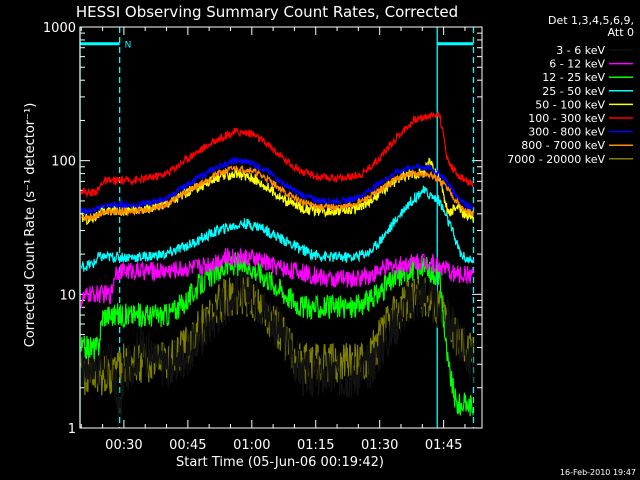  What do you see at coordinates (251, 445) in the screenshot?
I see `x-tick-label: 01:00` at bounding box center [251, 445].